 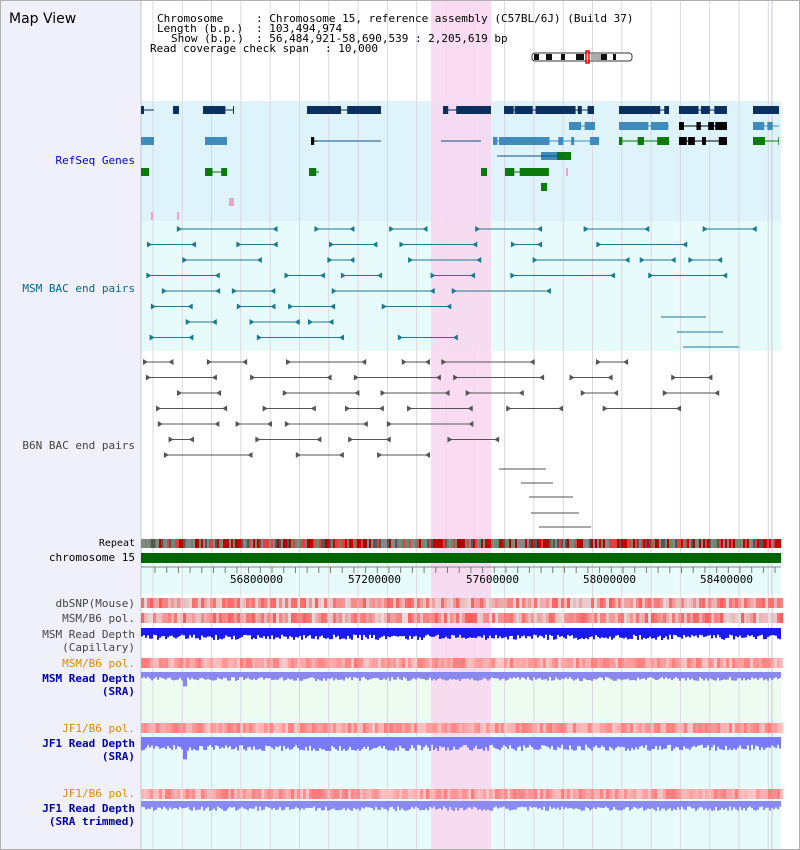 I want to click on track-label-msm-bac: MSM BAC end pairs, so click(x=78, y=288).